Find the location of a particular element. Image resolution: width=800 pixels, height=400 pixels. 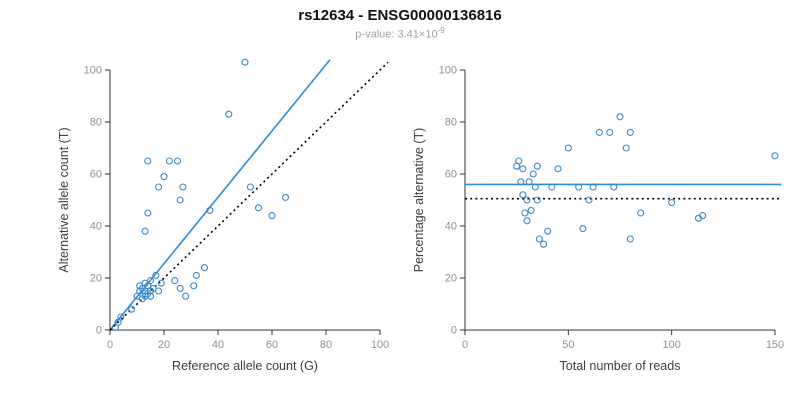

figure-subtitle: p-value: 3.41×10-9 is located at coordinates (400, 33).